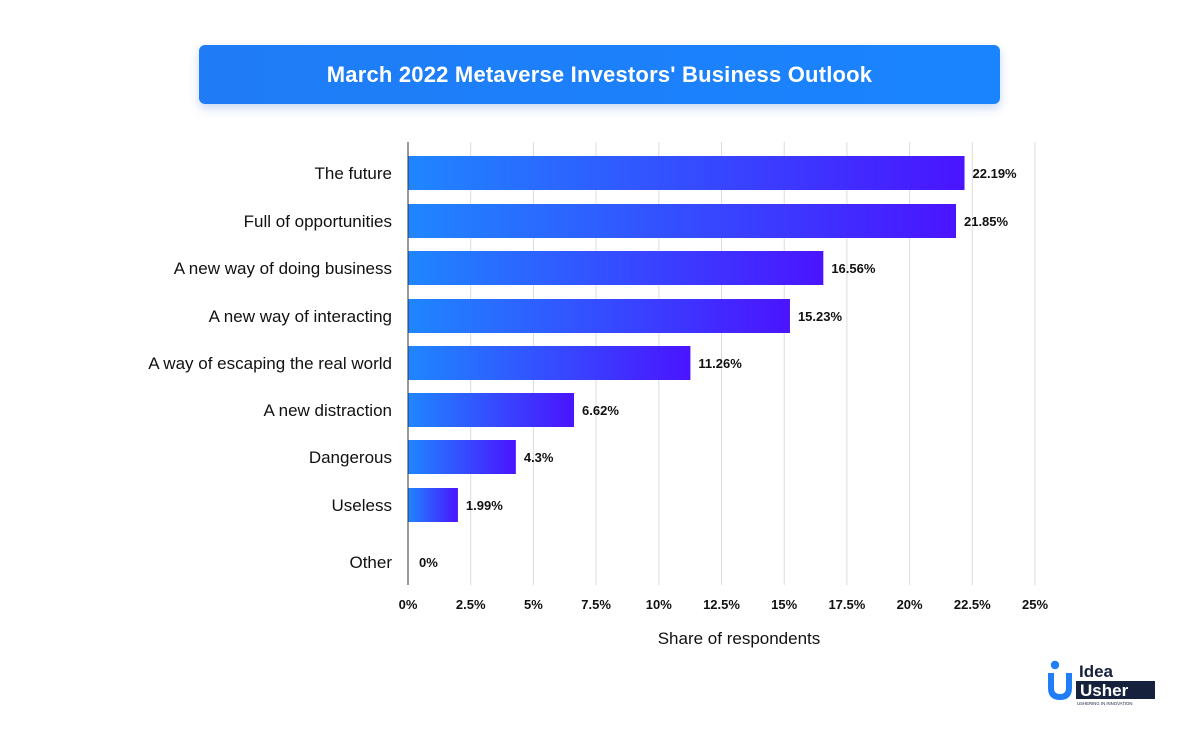  What do you see at coordinates (1104, 690) in the screenshot?
I see `logo-line2: Usher` at bounding box center [1104, 690].